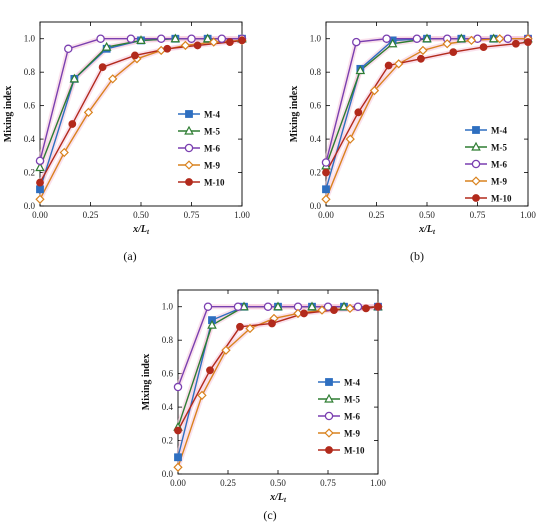 The height and width of the screenshot is (530, 550). I want to click on x-tick-label: 1.00, so click(528, 215).